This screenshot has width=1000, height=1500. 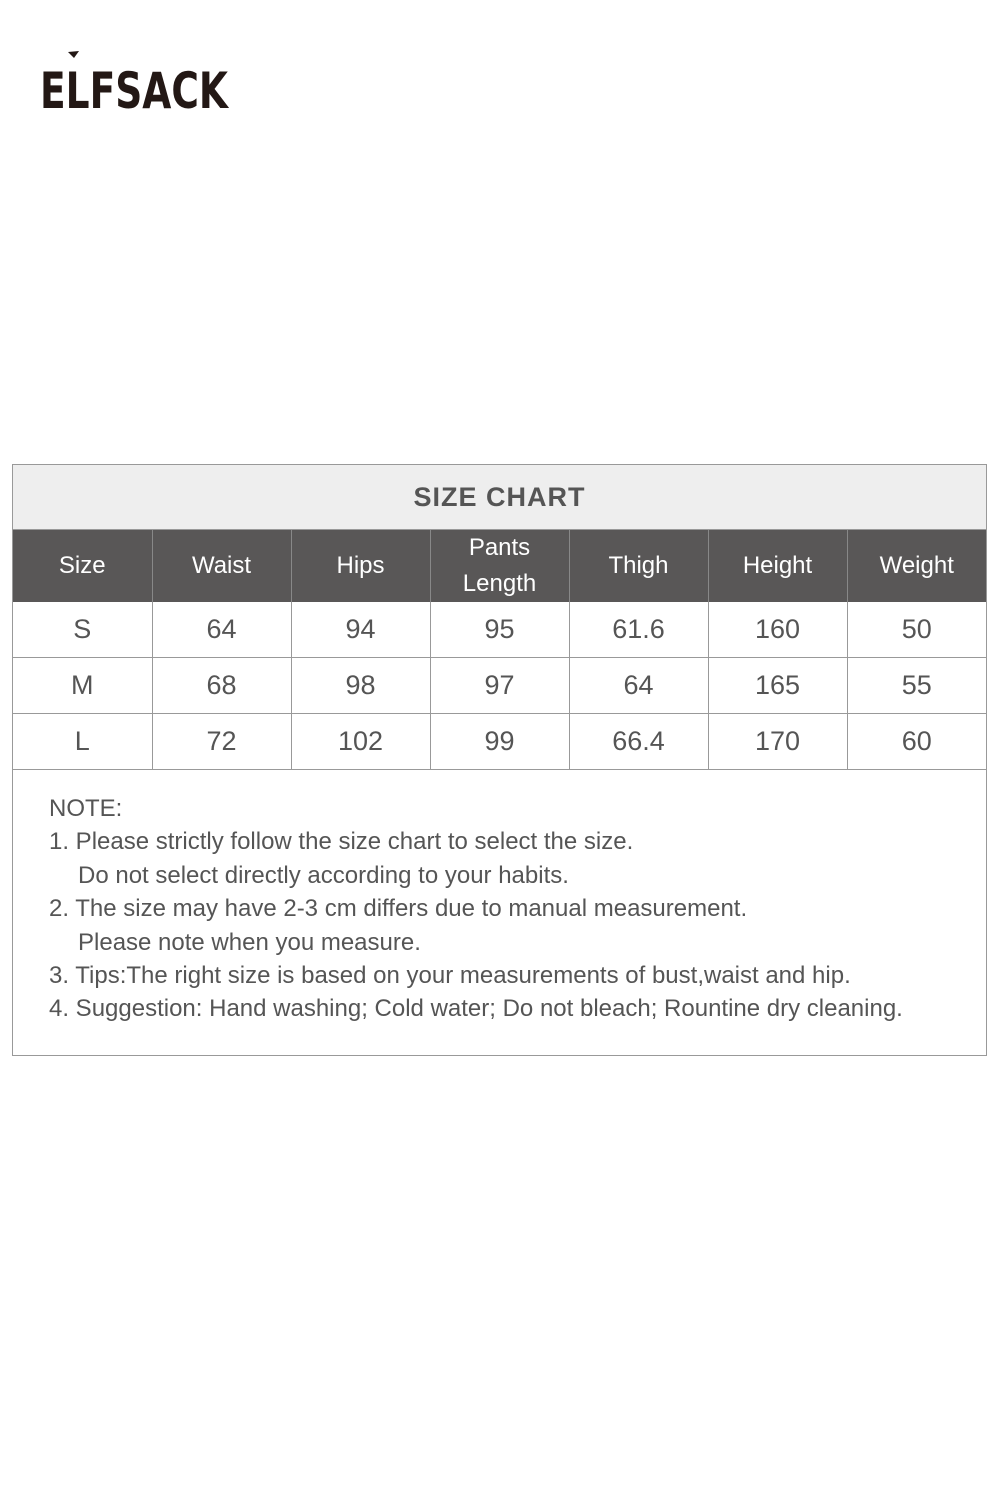 I want to click on table-row: S 64 94 95 61.6 160 50, so click(x=499, y=630).